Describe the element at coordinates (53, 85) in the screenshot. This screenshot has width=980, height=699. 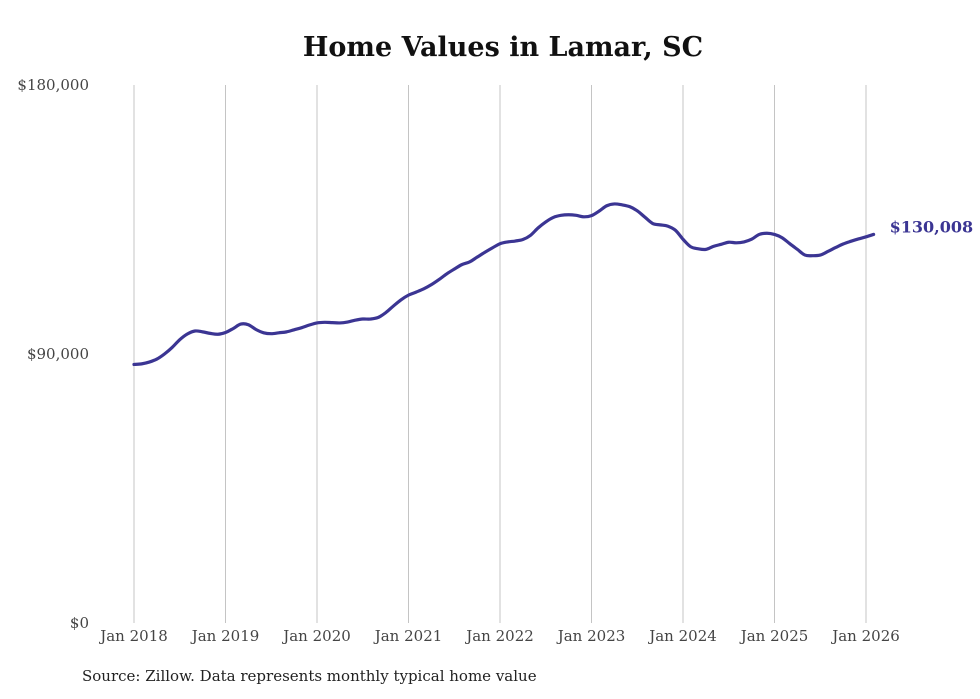
I see `y-tick-label: $180,000` at that location.